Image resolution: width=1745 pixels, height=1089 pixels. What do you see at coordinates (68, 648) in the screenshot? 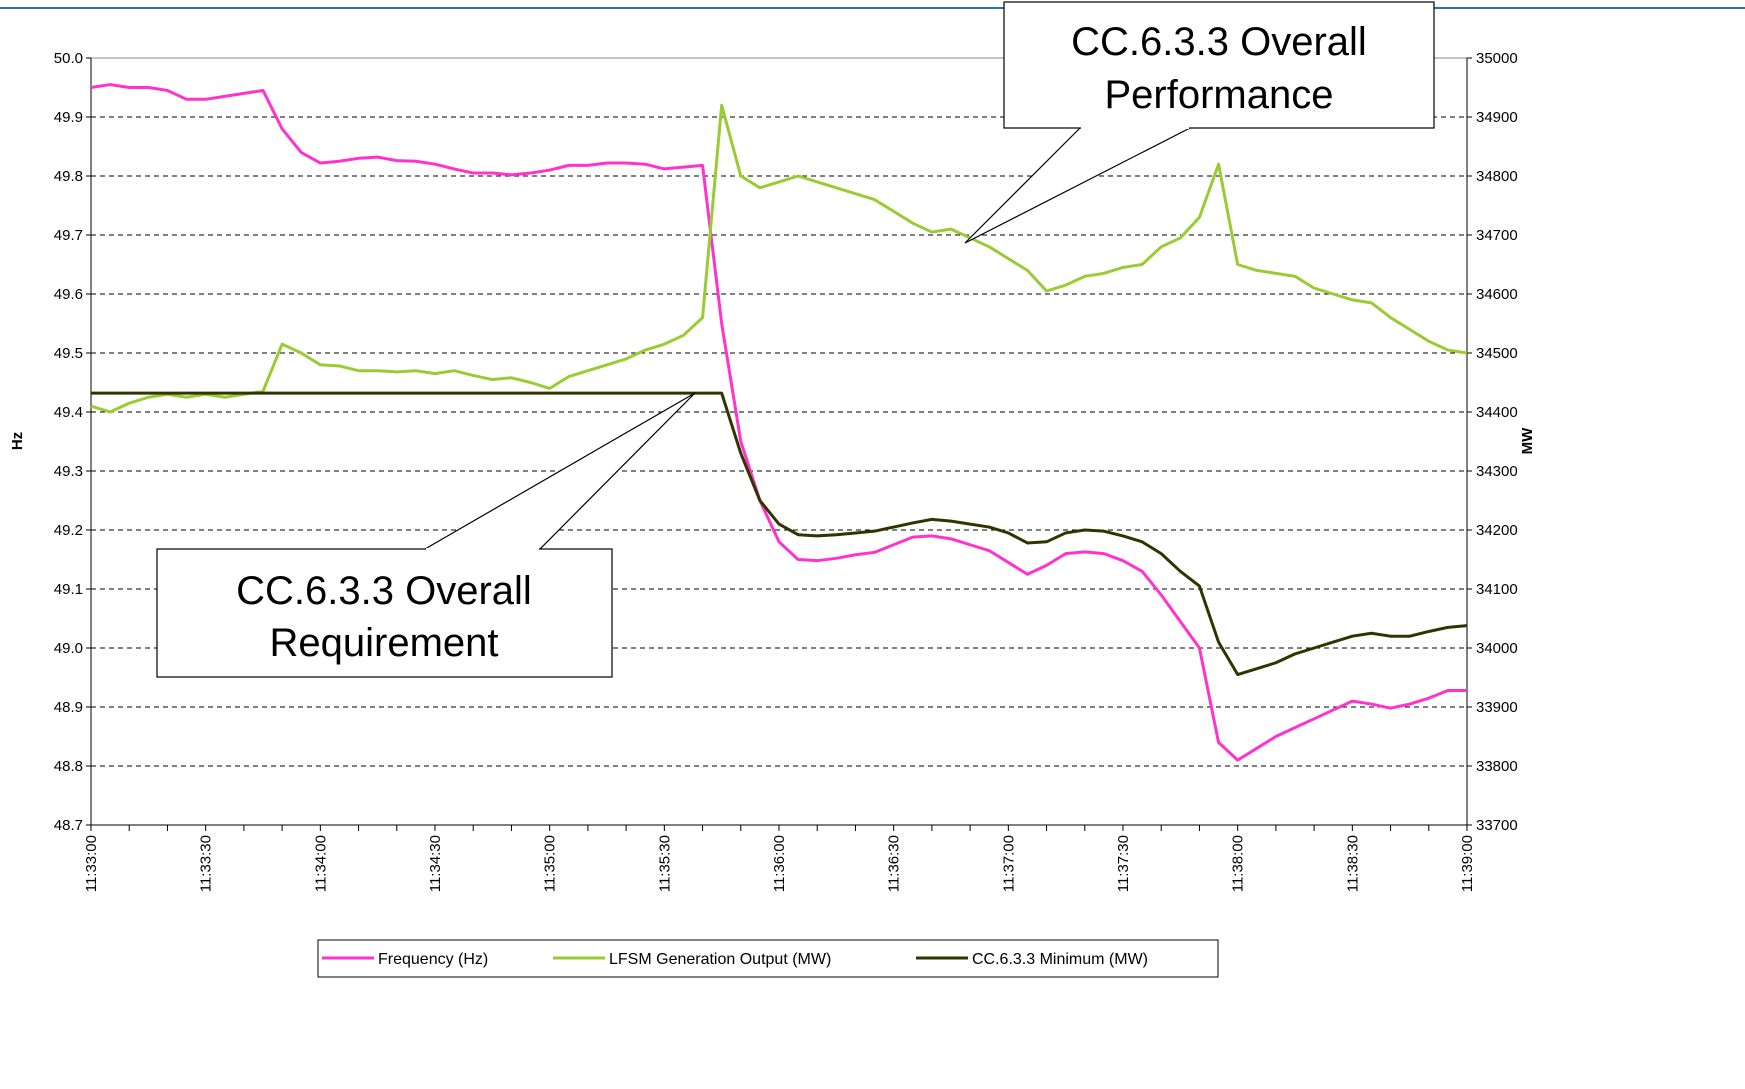
I see `y-tick-label: 49.0` at bounding box center [68, 648].